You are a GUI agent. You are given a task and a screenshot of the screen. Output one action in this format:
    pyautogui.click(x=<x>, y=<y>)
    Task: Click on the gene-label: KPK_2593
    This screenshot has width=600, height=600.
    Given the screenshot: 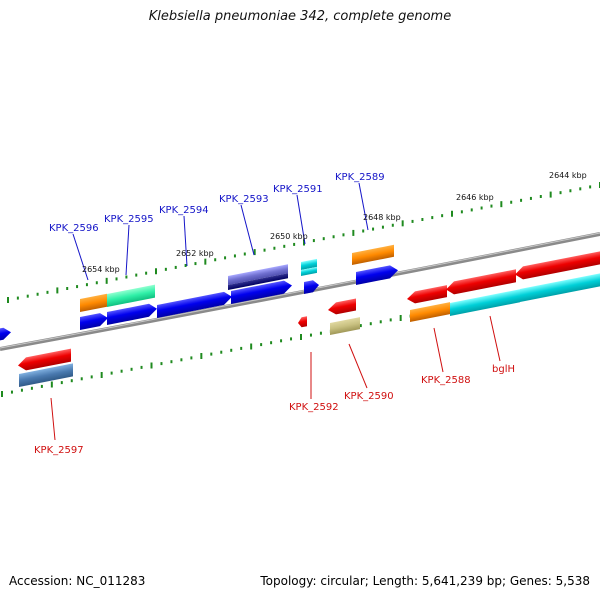 What is the action you would take?
    pyautogui.click(x=244, y=199)
    